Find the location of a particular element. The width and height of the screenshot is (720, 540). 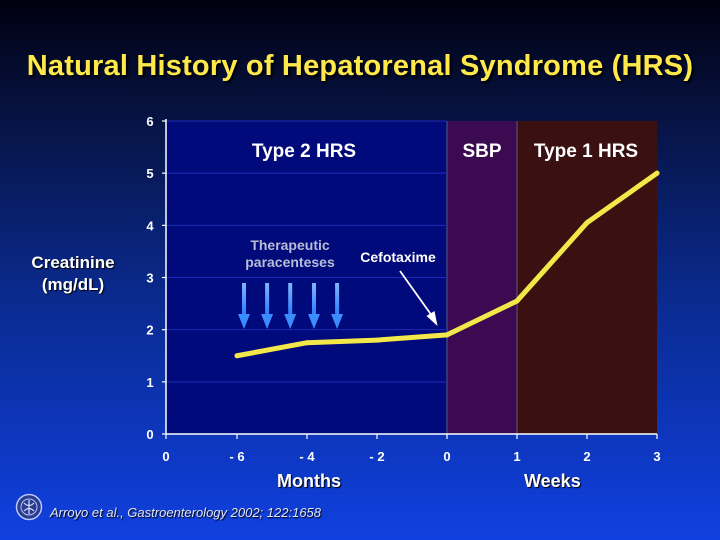

region-label-2: Type 1 HRS is located at coordinates (586, 151).